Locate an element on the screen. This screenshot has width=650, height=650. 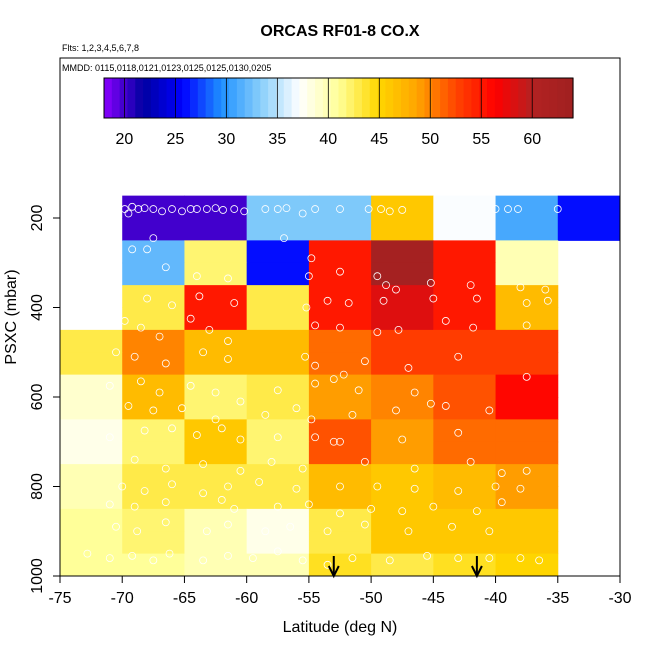
x-tick-label: -40 is located at coordinates (495, 598).